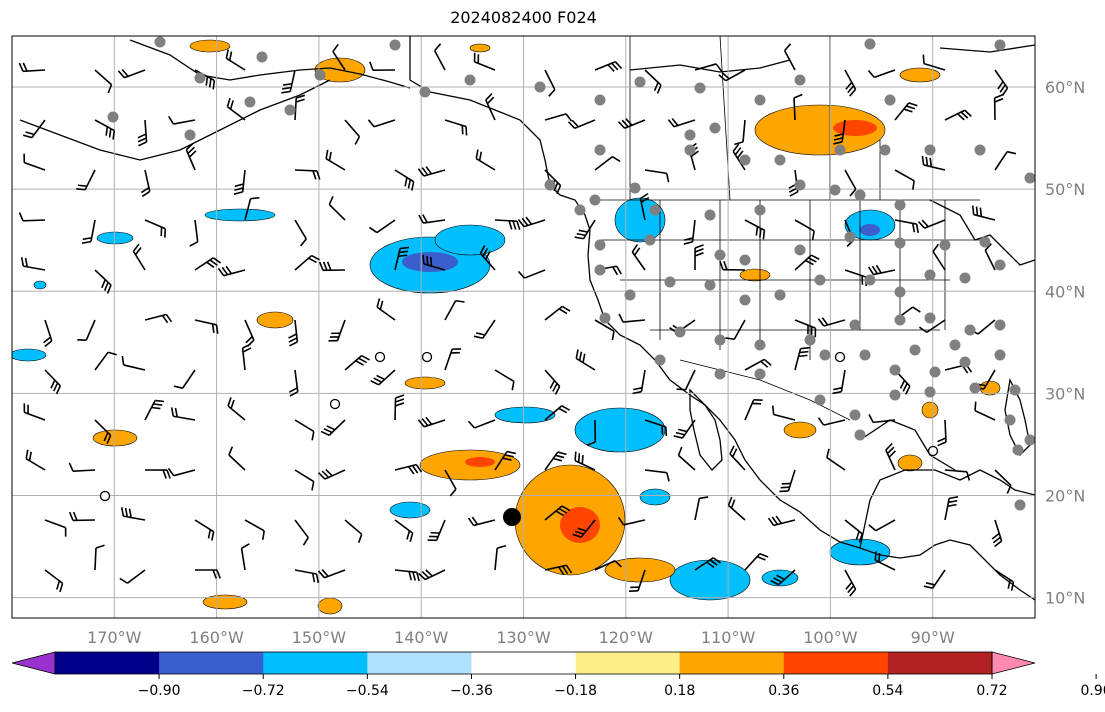  What do you see at coordinates (1065, 598) in the screenshot?
I see `lat-tick-label: 10°N` at bounding box center [1065, 598].